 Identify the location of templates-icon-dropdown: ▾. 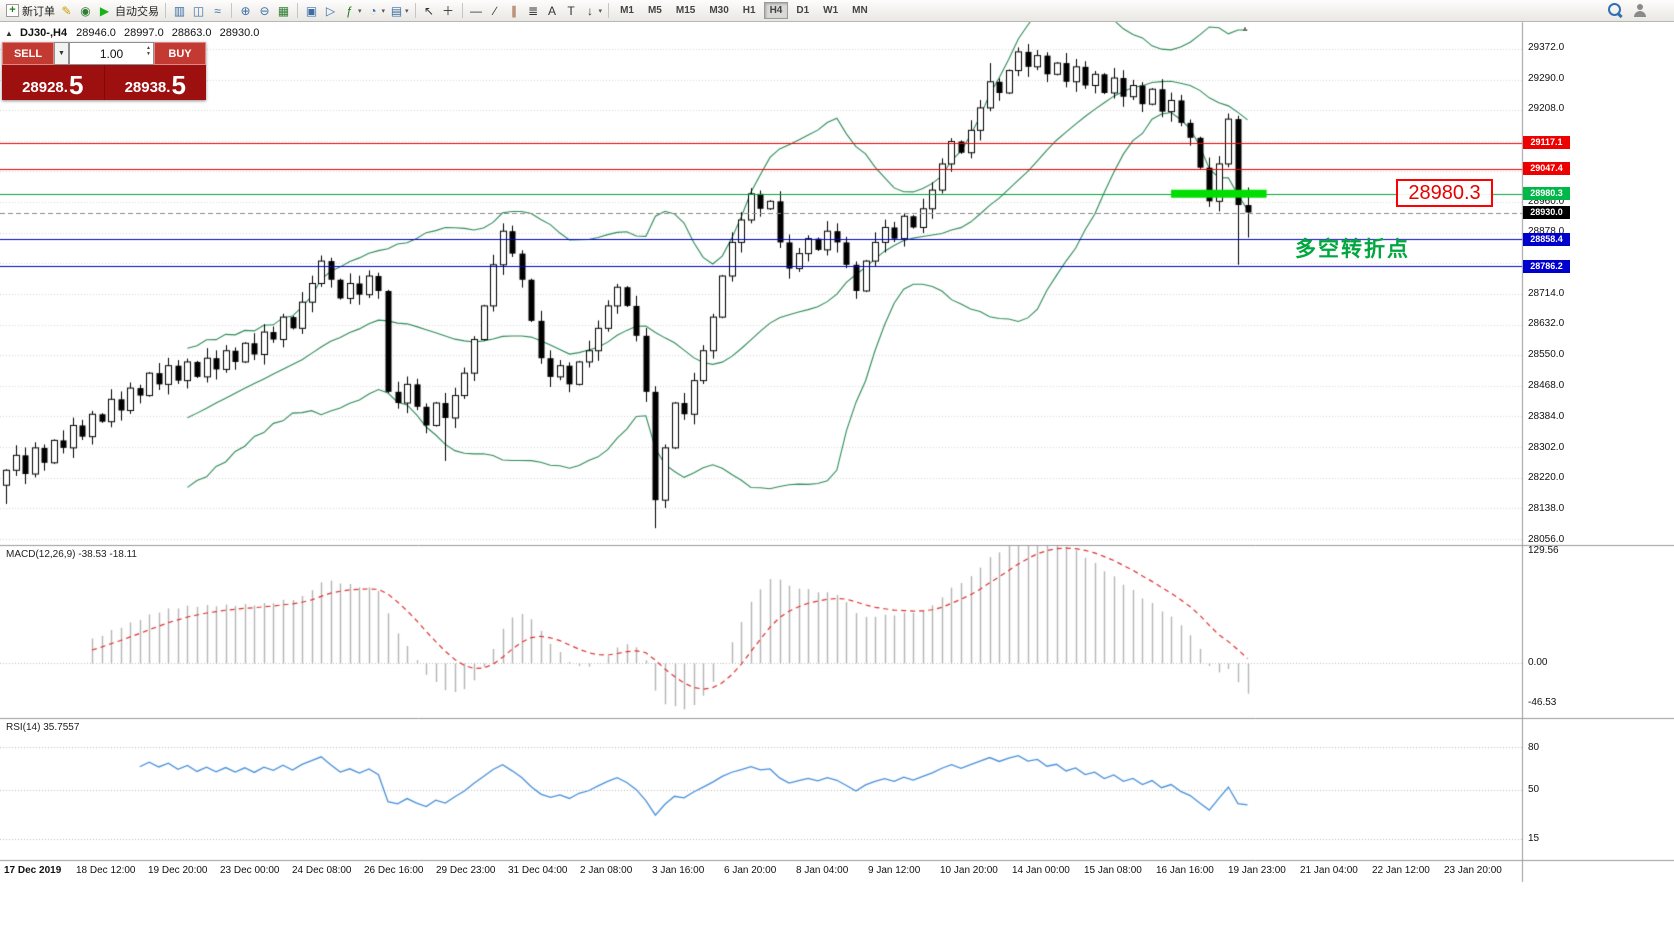
(407, 11).